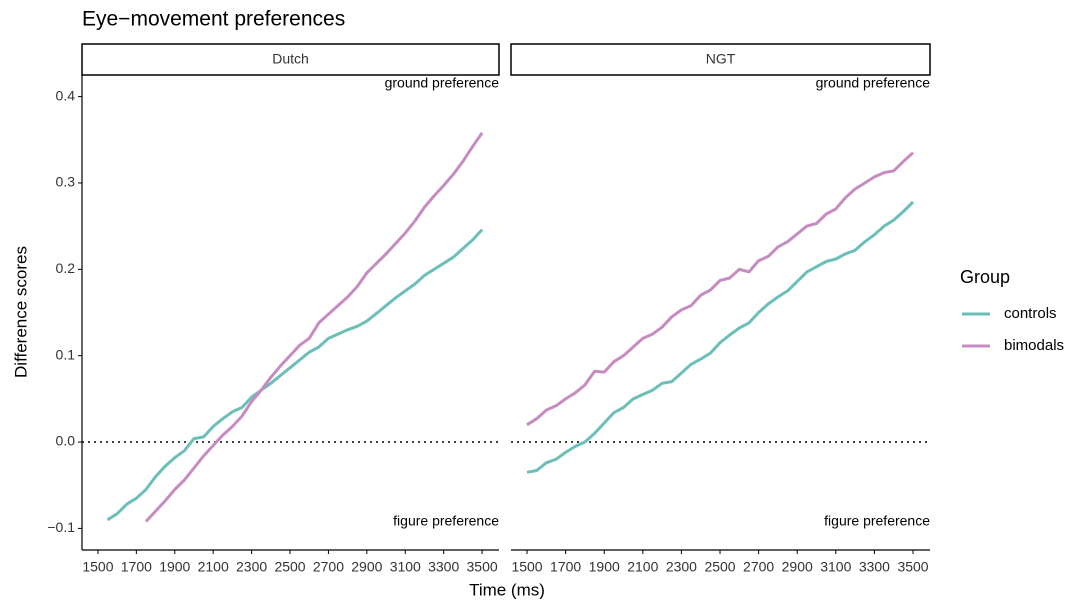 This screenshot has width=1073, height=601. I want to click on strip-label: Dutch, so click(290, 59).